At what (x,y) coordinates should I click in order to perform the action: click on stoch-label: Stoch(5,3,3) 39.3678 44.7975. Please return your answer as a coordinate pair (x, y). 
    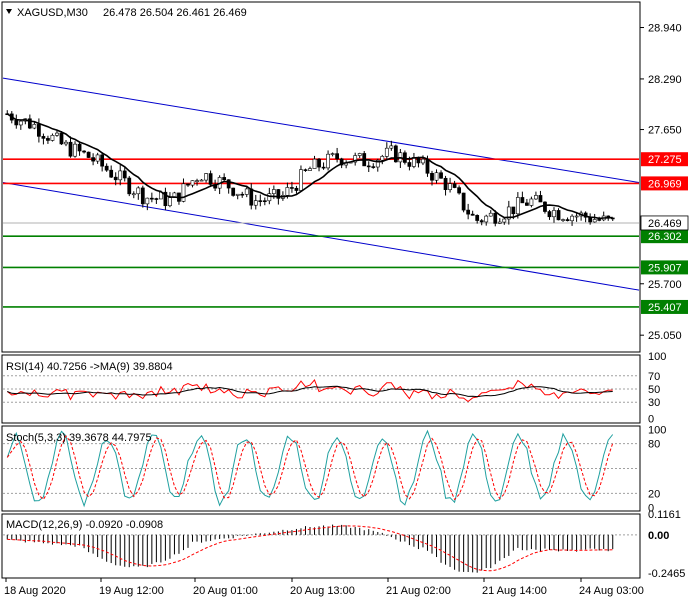
    Looking at the image, I should click on (79, 438).